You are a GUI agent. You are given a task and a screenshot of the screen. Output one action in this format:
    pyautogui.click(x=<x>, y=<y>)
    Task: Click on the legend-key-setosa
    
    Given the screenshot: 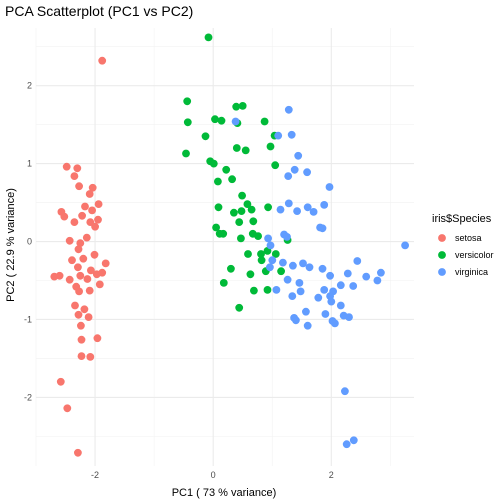 What is the action you would take?
    pyautogui.click(x=442, y=238)
    